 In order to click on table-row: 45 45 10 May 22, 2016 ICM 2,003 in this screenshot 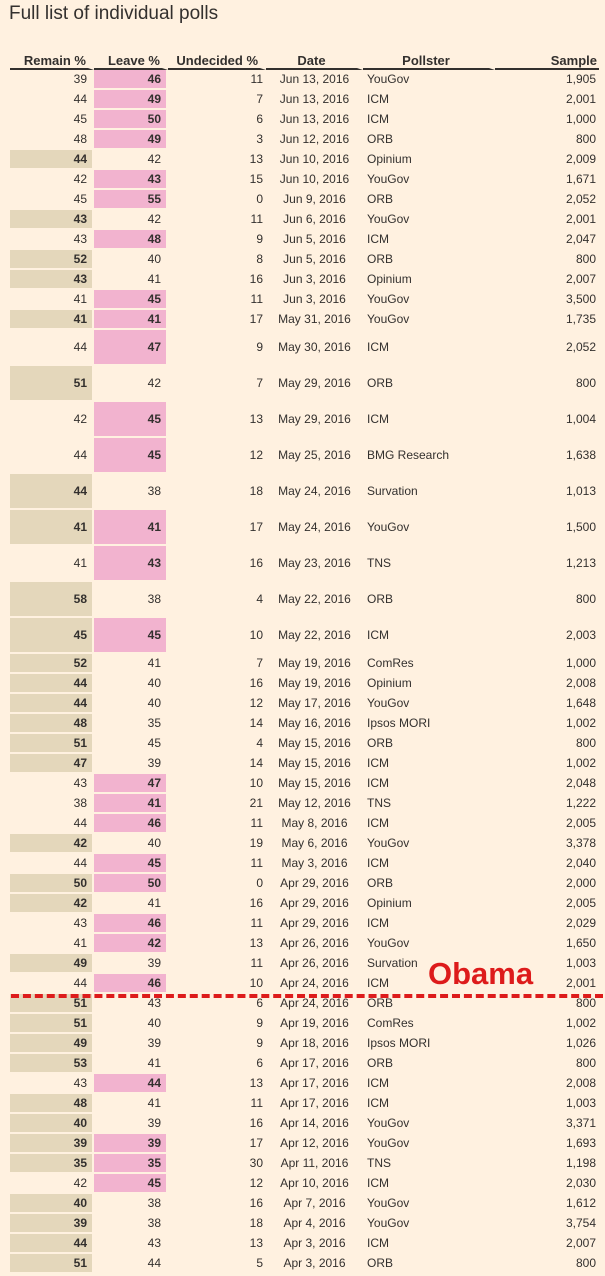, I will do `click(304, 636)`.